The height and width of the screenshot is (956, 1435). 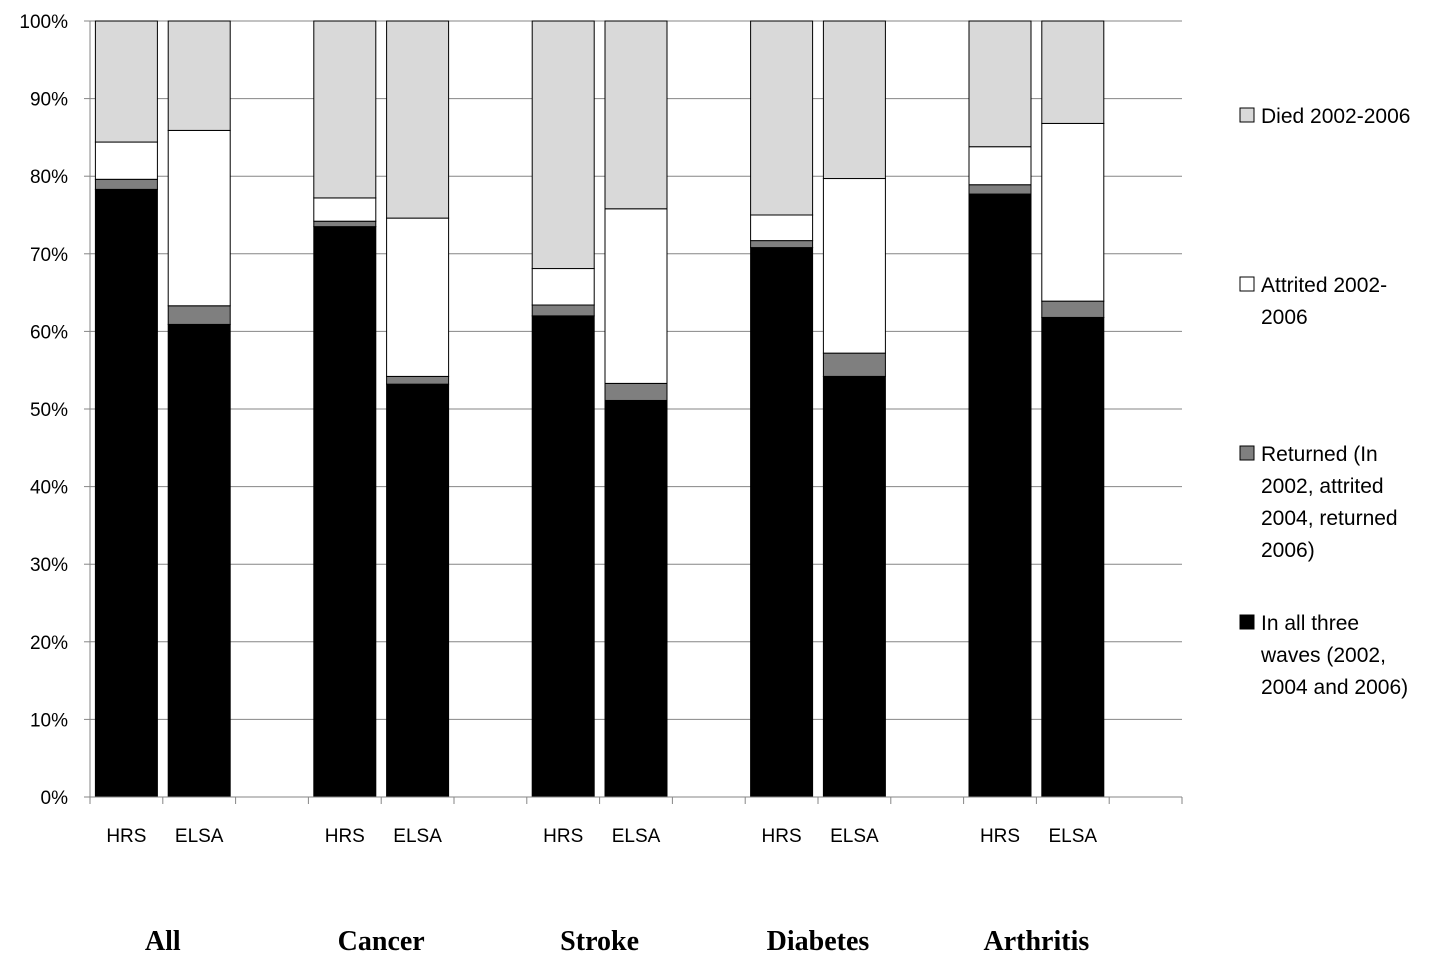 I want to click on group-labels: All Cancer Stroke Diabetes Arthritis, so click(x=617, y=941).